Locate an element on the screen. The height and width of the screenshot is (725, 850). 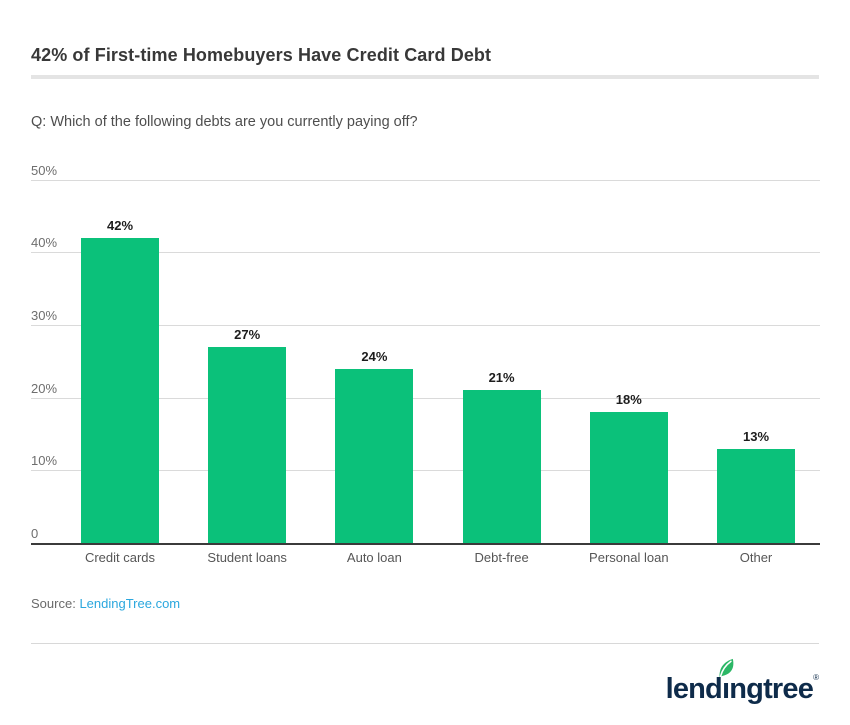
category-label: Credit cards is located at coordinates (120, 557).